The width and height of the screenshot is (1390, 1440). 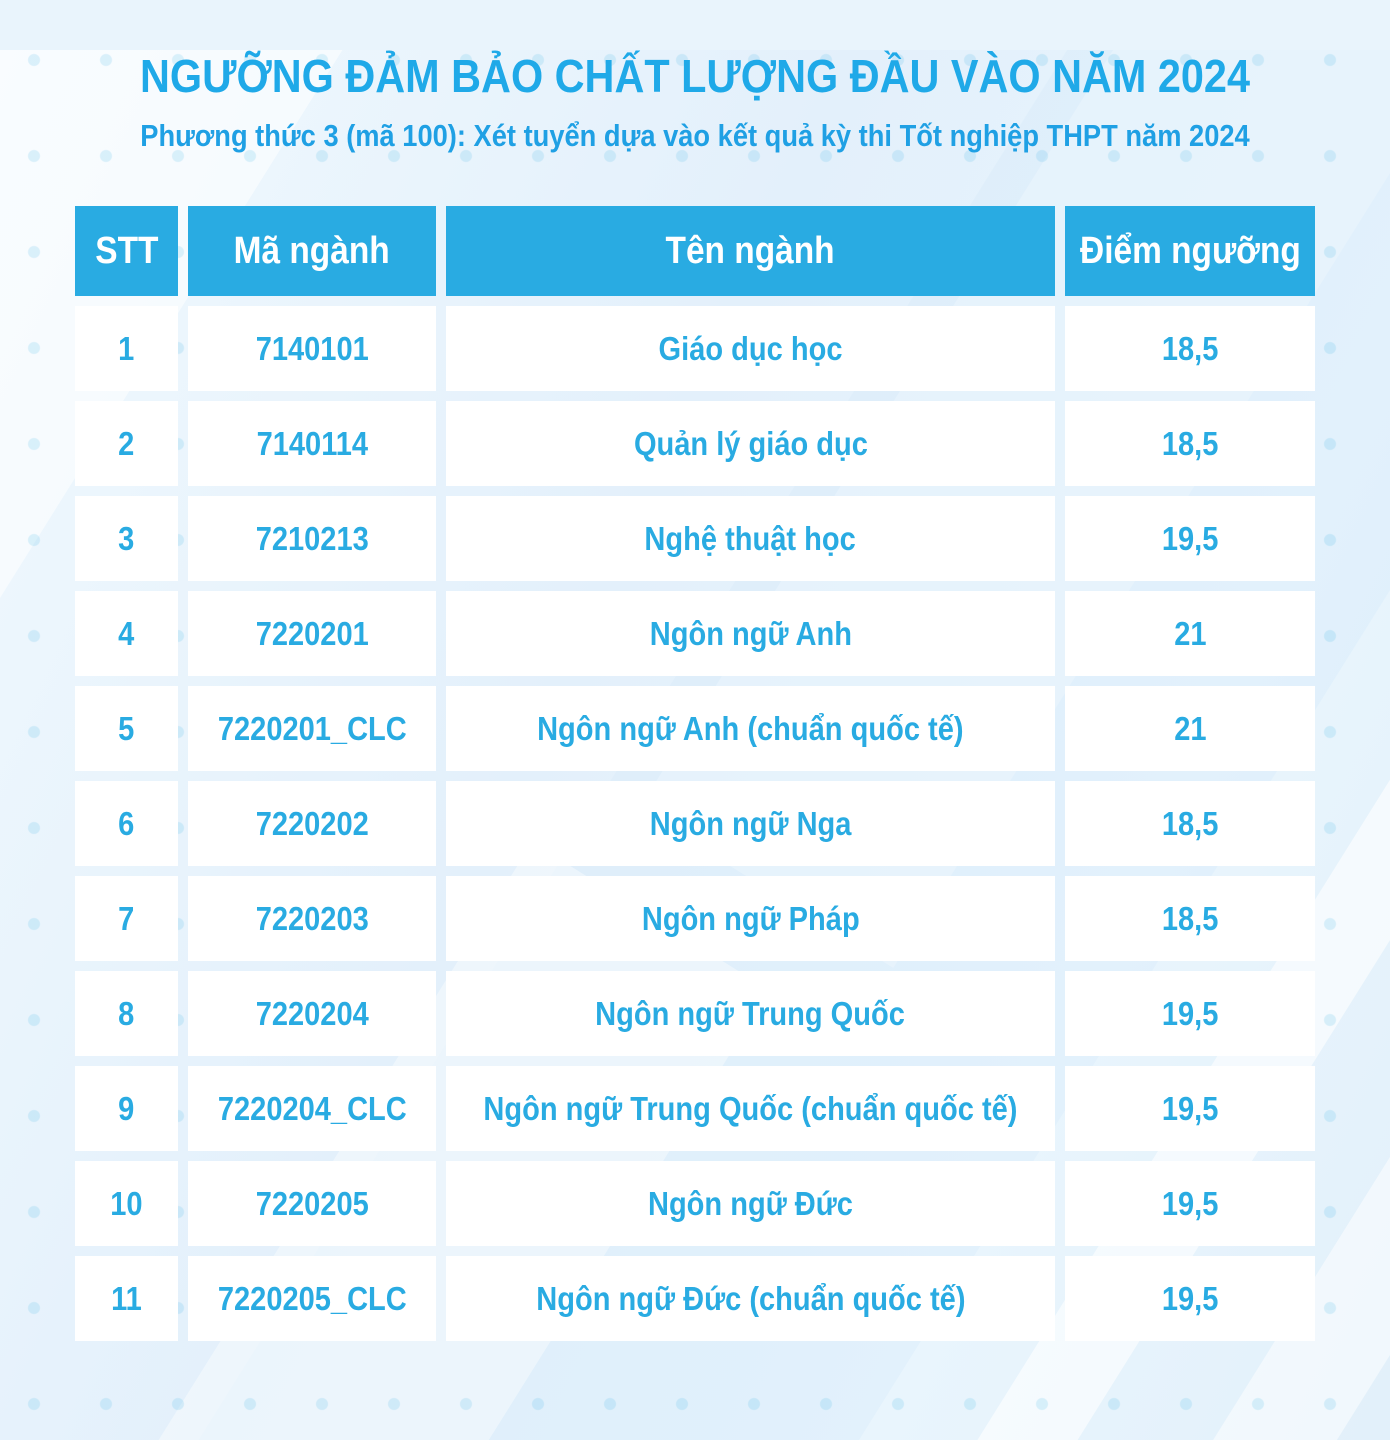 I want to click on cell-text: Nghệ thuật học, so click(x=750, y=538).